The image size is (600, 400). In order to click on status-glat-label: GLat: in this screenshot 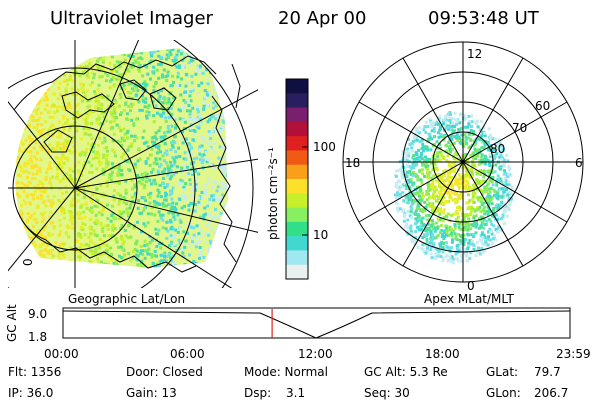, I will do `click(502, 372)`.